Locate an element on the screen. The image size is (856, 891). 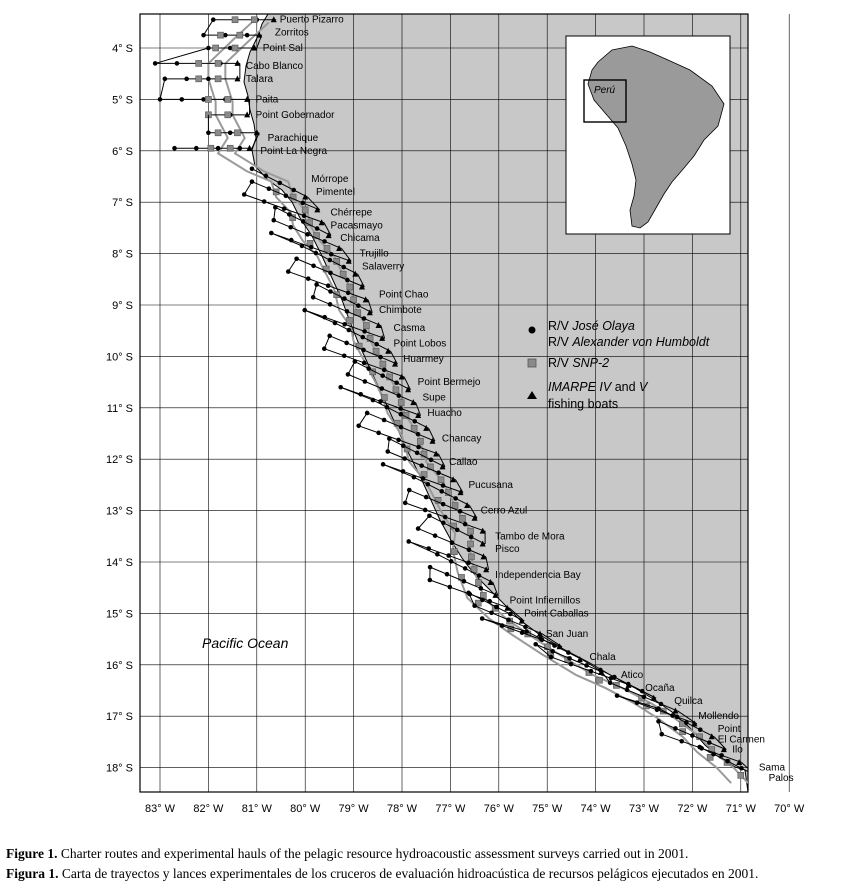
place-label: Atico is located at coordinates (632, 675).